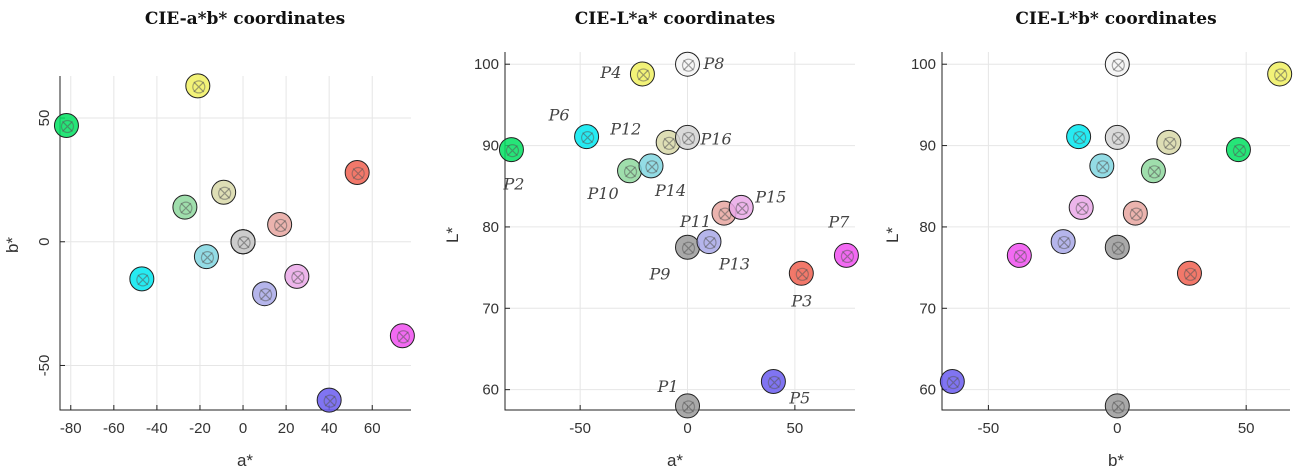 This screenshot has height=471, width=1296. What do you see at coordinates (1116, 460) in the screenshot?
I see `xlabel-lb: b*` at bounding box center [1116, 460].